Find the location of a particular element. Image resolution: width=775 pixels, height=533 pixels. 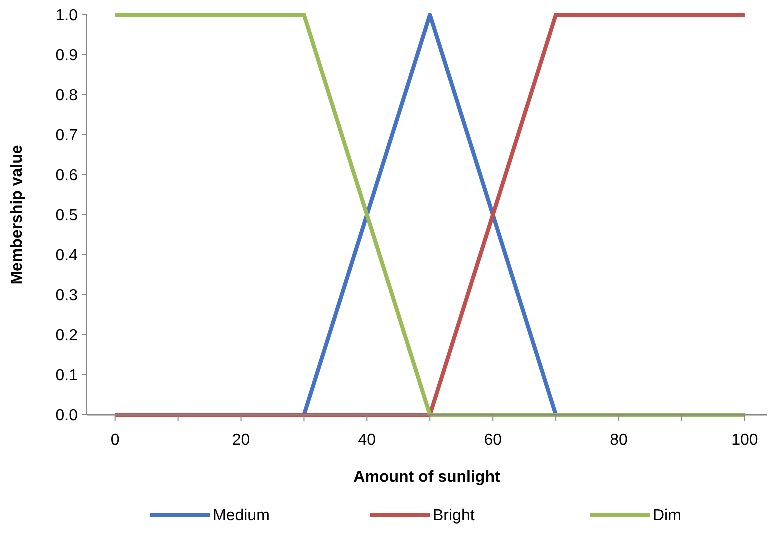

y-tick-label: 0.6 is located at coordinates (67, 176).